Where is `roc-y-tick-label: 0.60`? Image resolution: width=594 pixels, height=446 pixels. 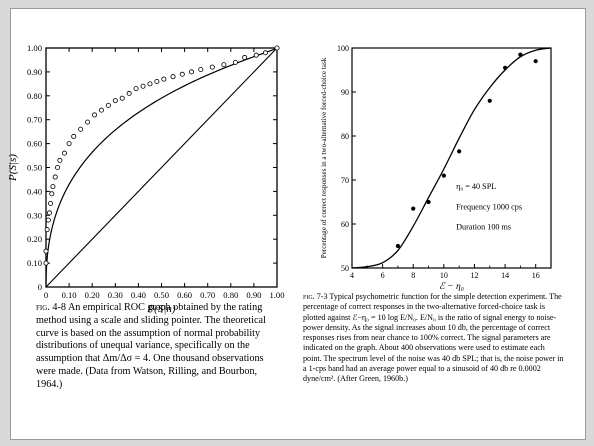 roc-y-tick-label: 0.60 is located at coordinates (34, 144).